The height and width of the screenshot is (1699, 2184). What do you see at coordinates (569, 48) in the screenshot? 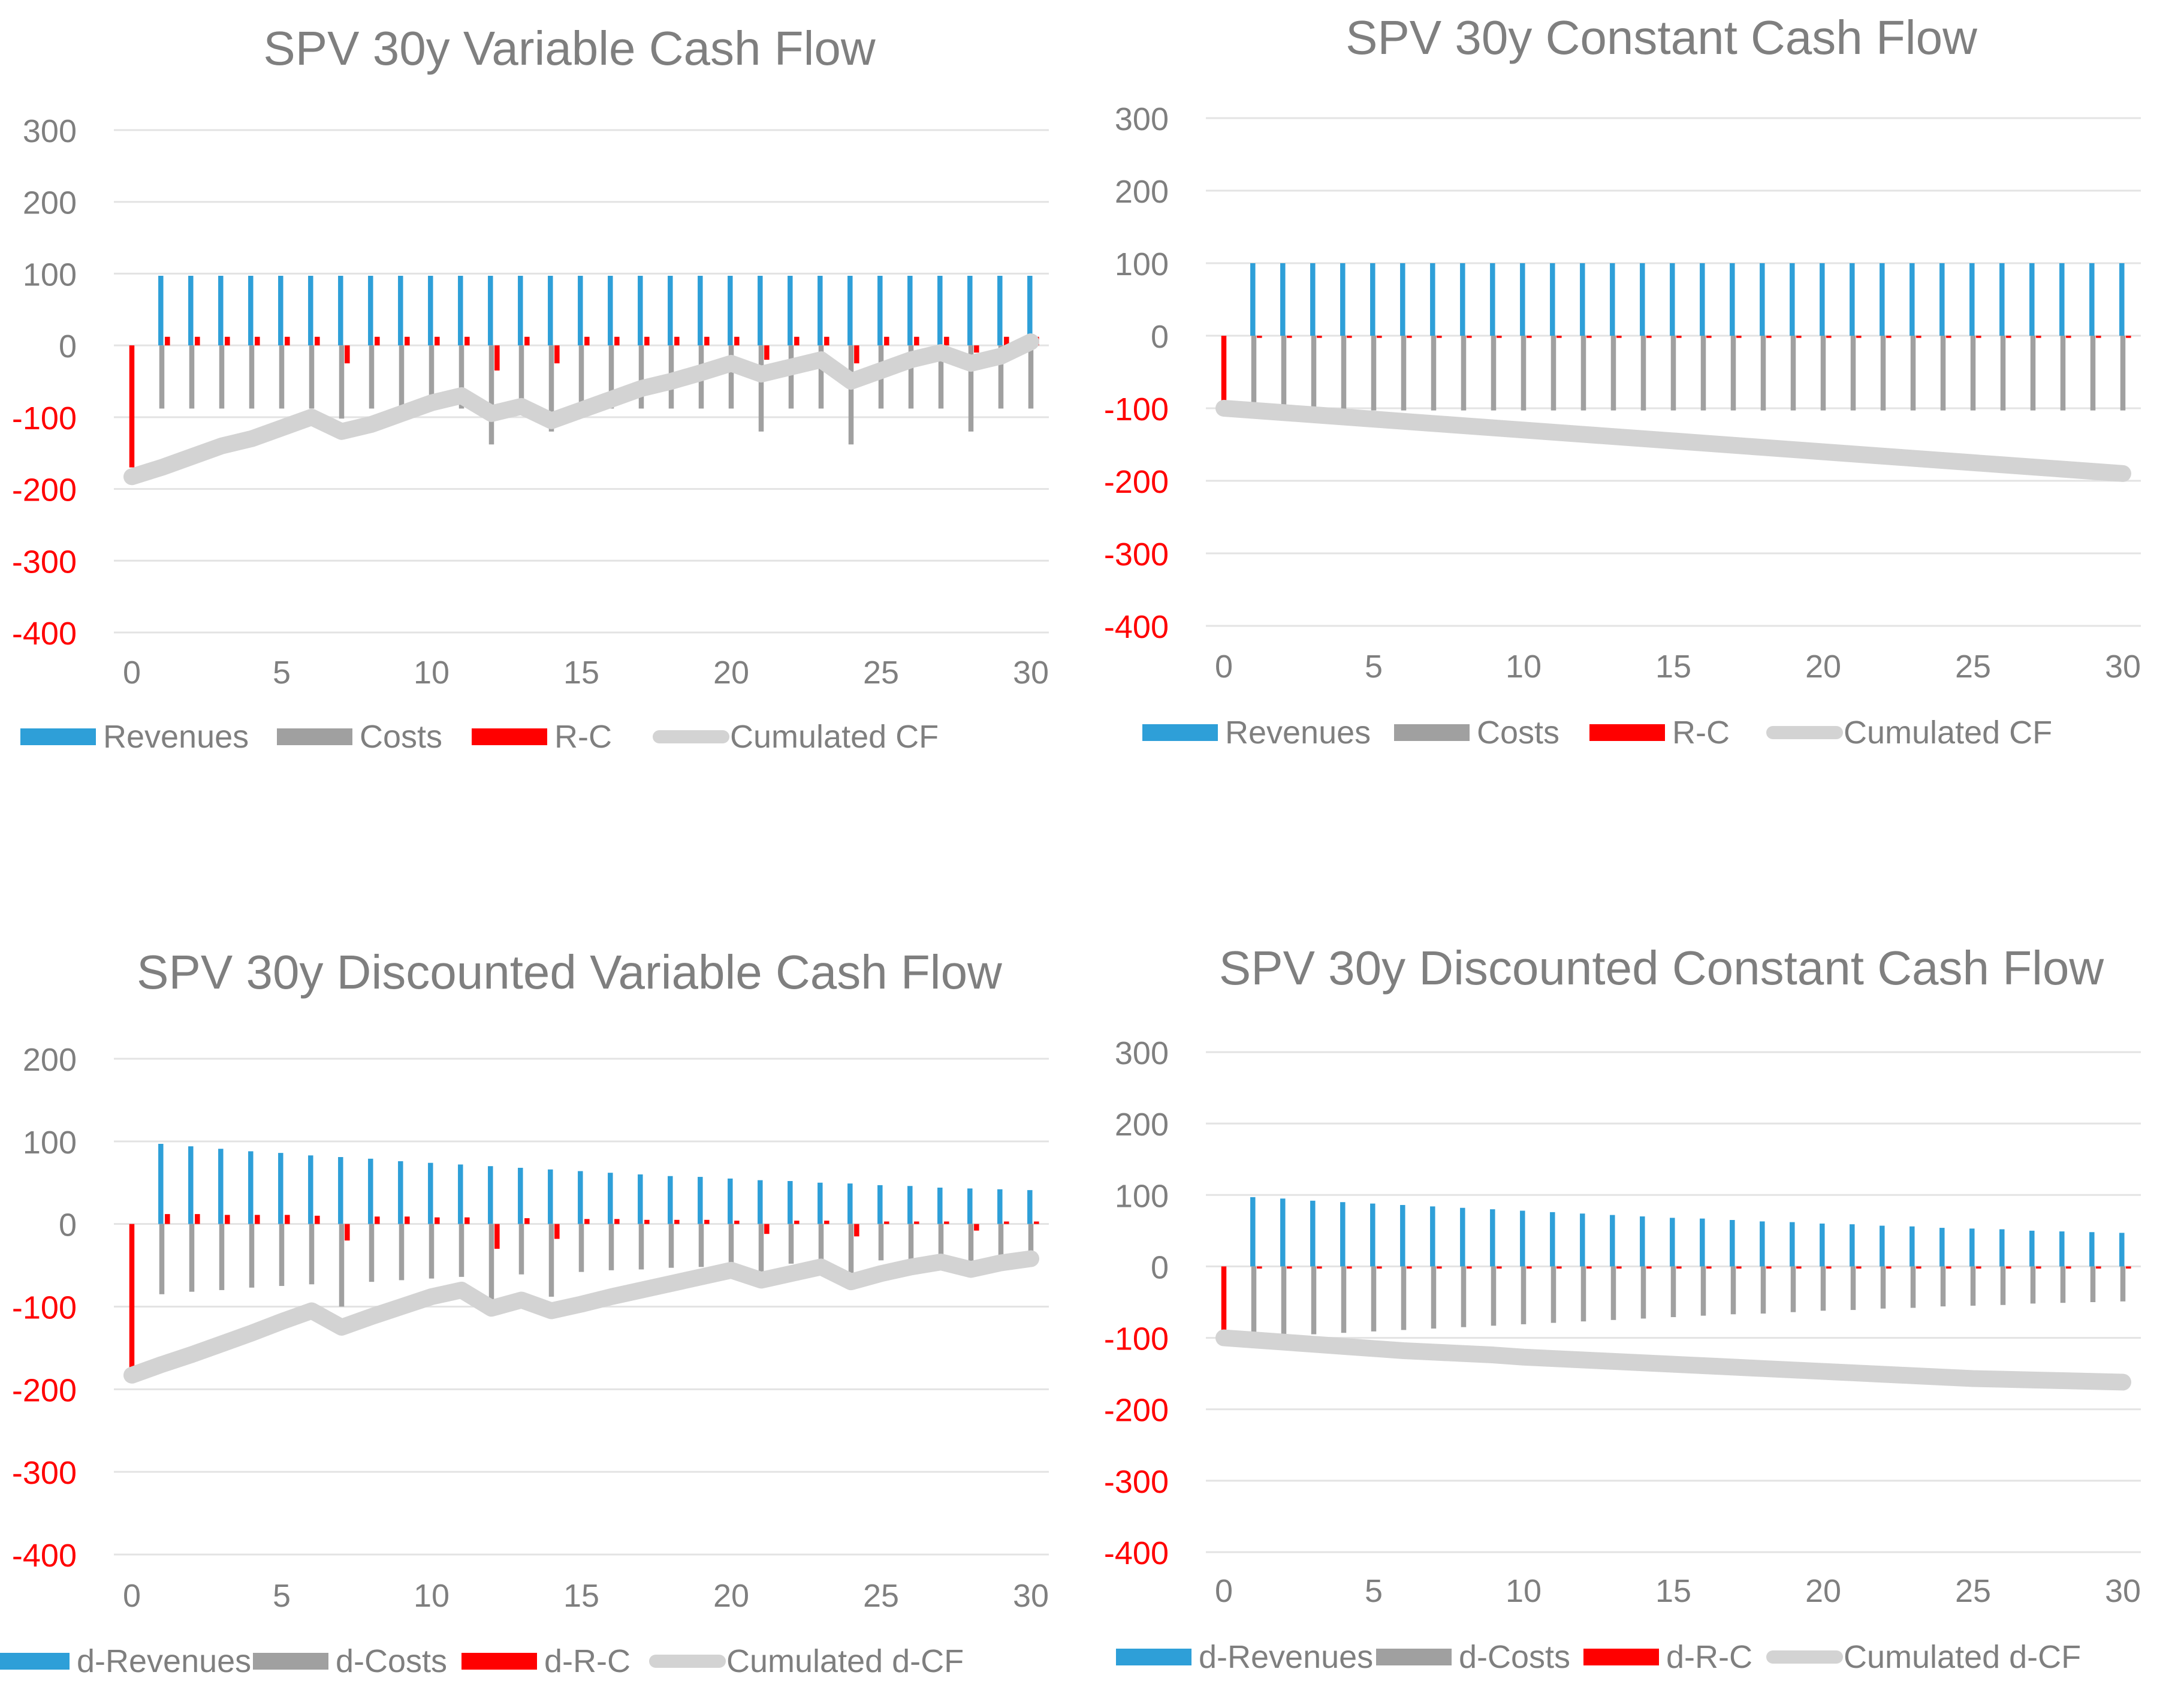
I see `chart-title: SPV 30y Variable Cash Flow` at bounding box center [569, 48].